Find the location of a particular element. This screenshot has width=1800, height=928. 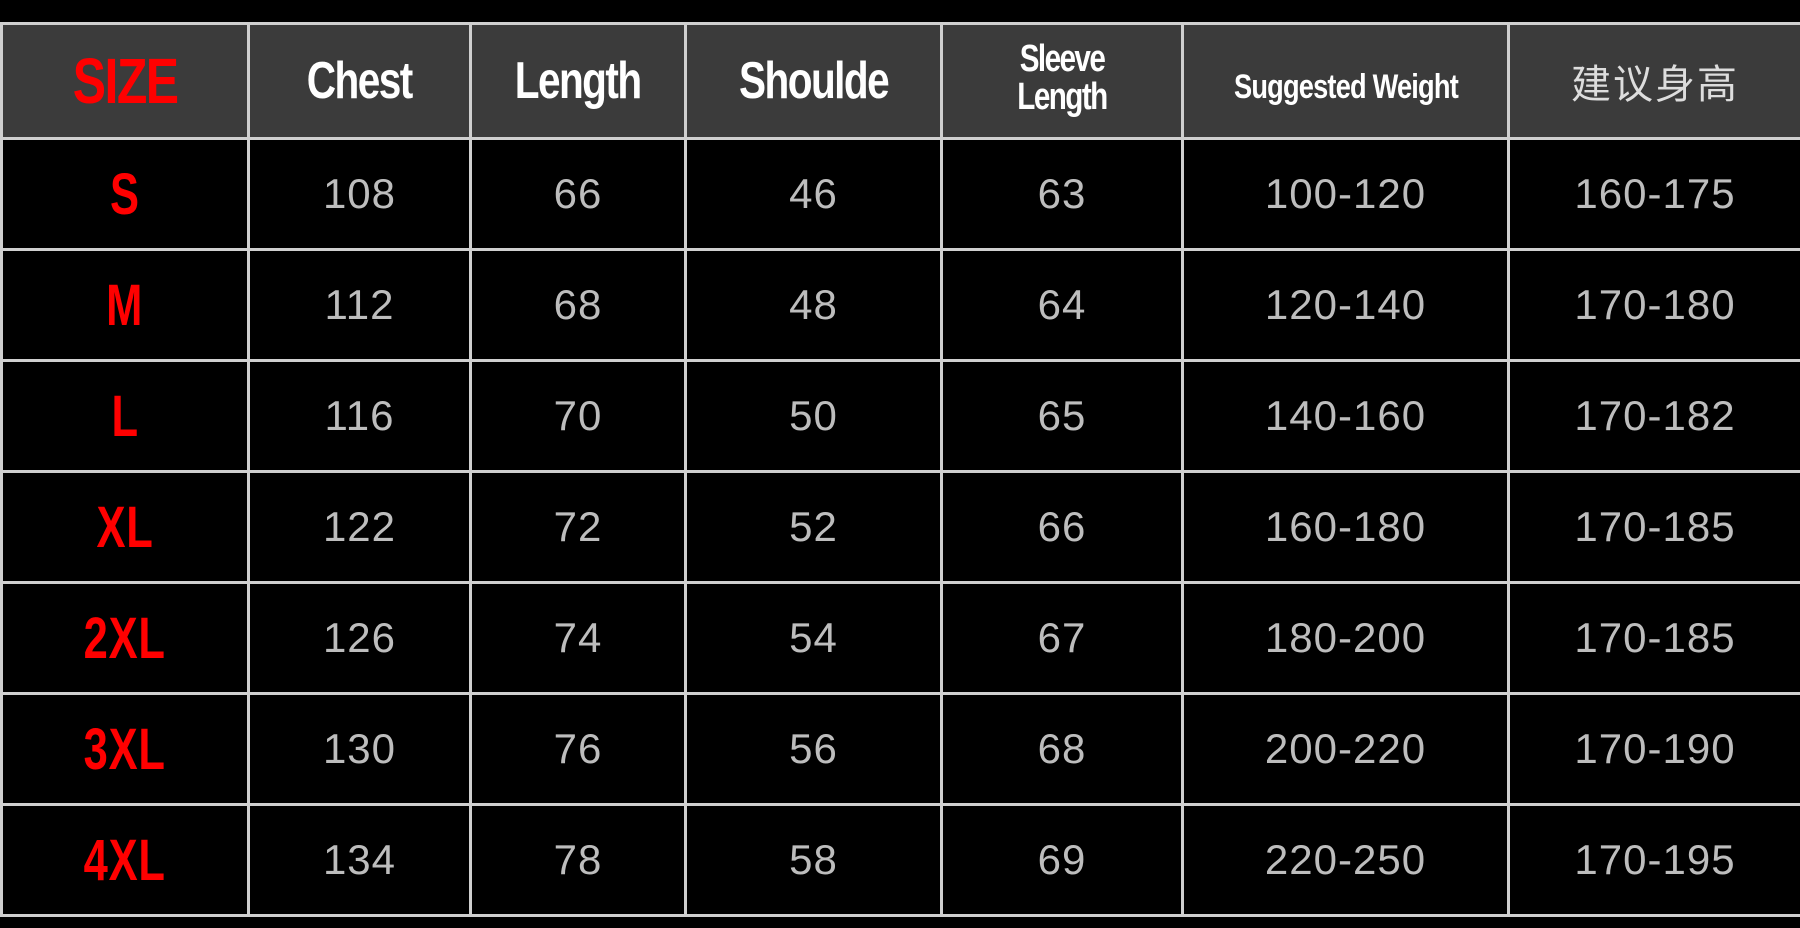

table-row: M 112 68 48 64 120-140 170-180 is located at coordinates (900, 305).